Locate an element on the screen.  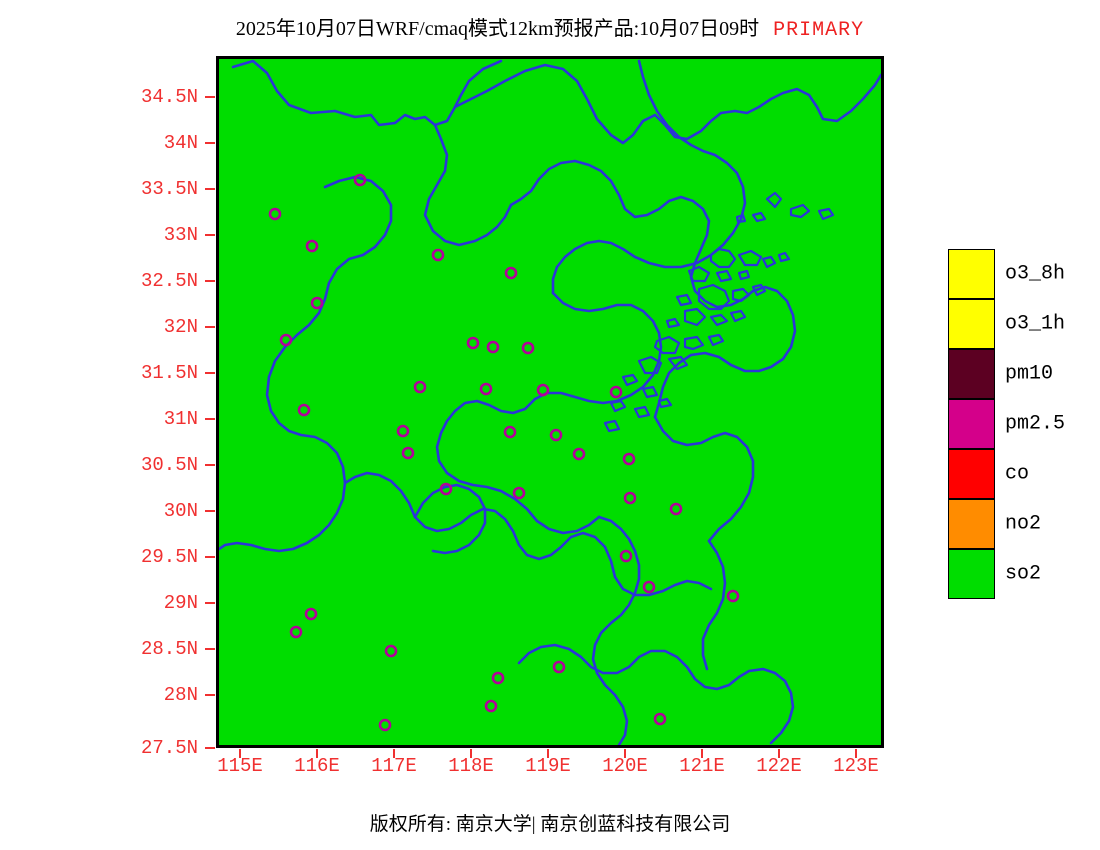
y-tick-label: 30N is located at coordinates (180, 511).